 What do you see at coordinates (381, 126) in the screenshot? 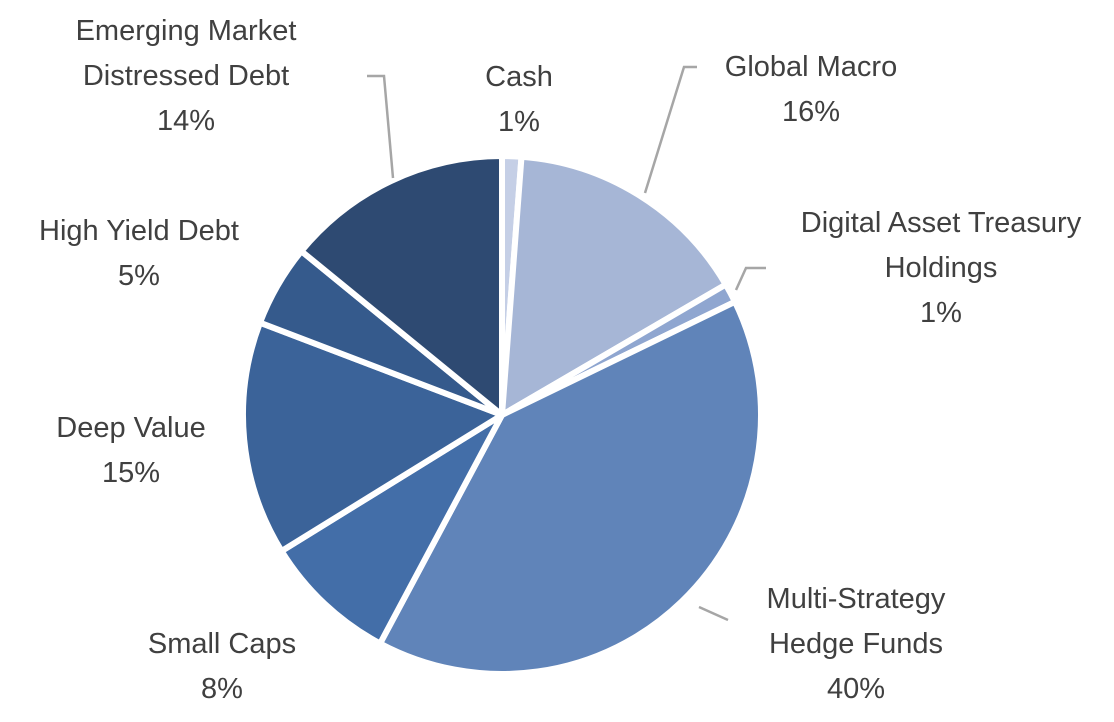
I see `leader-line-emerging-market-distressed-debt` at bounding box center [381, 126].